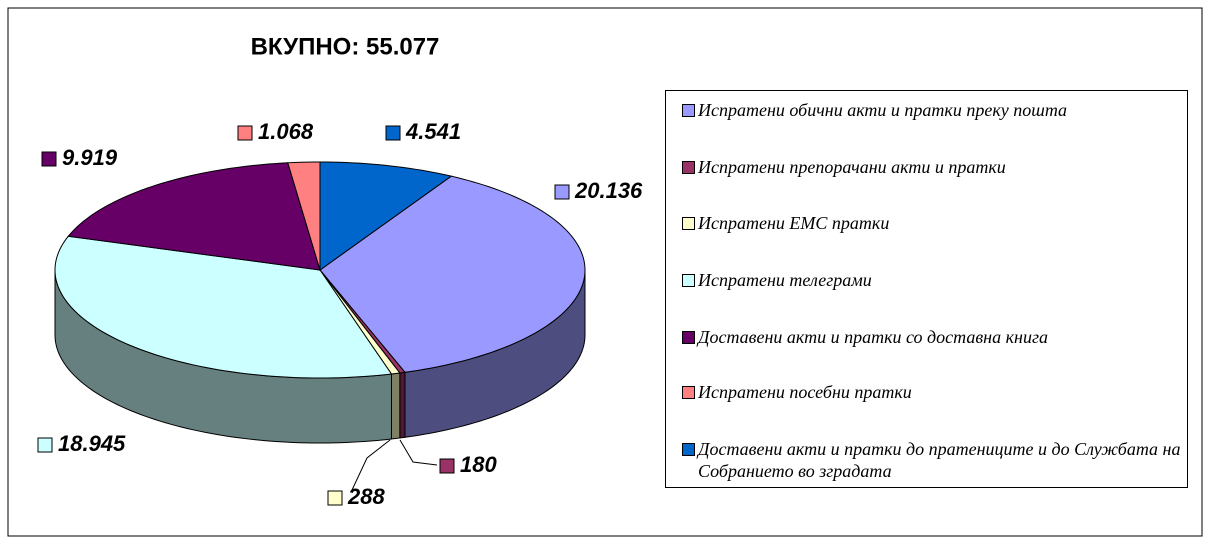 The width and height of the screenshot is (1210, 544). I want to click on legend-item: Испратени телеграми, so click(938, 280).